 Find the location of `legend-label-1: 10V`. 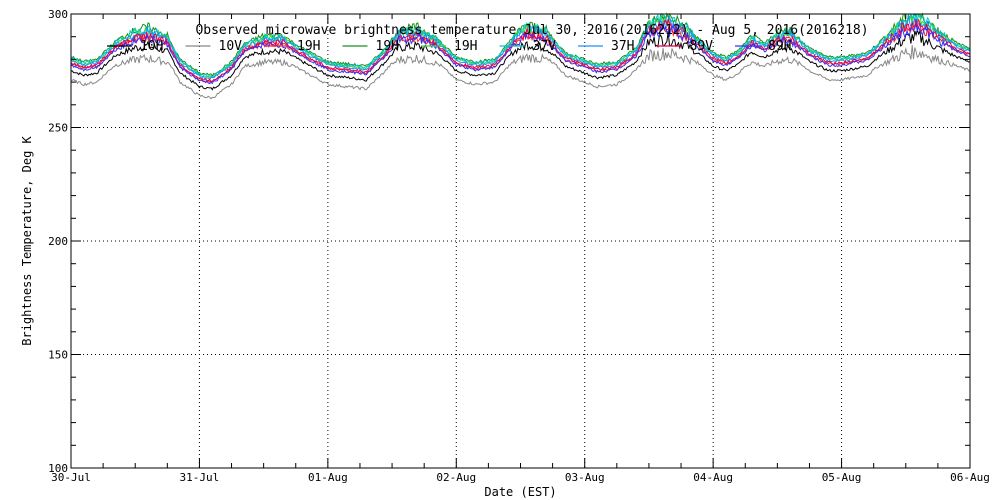

legend-label-1: 10V is located at coordinates (231, 46).